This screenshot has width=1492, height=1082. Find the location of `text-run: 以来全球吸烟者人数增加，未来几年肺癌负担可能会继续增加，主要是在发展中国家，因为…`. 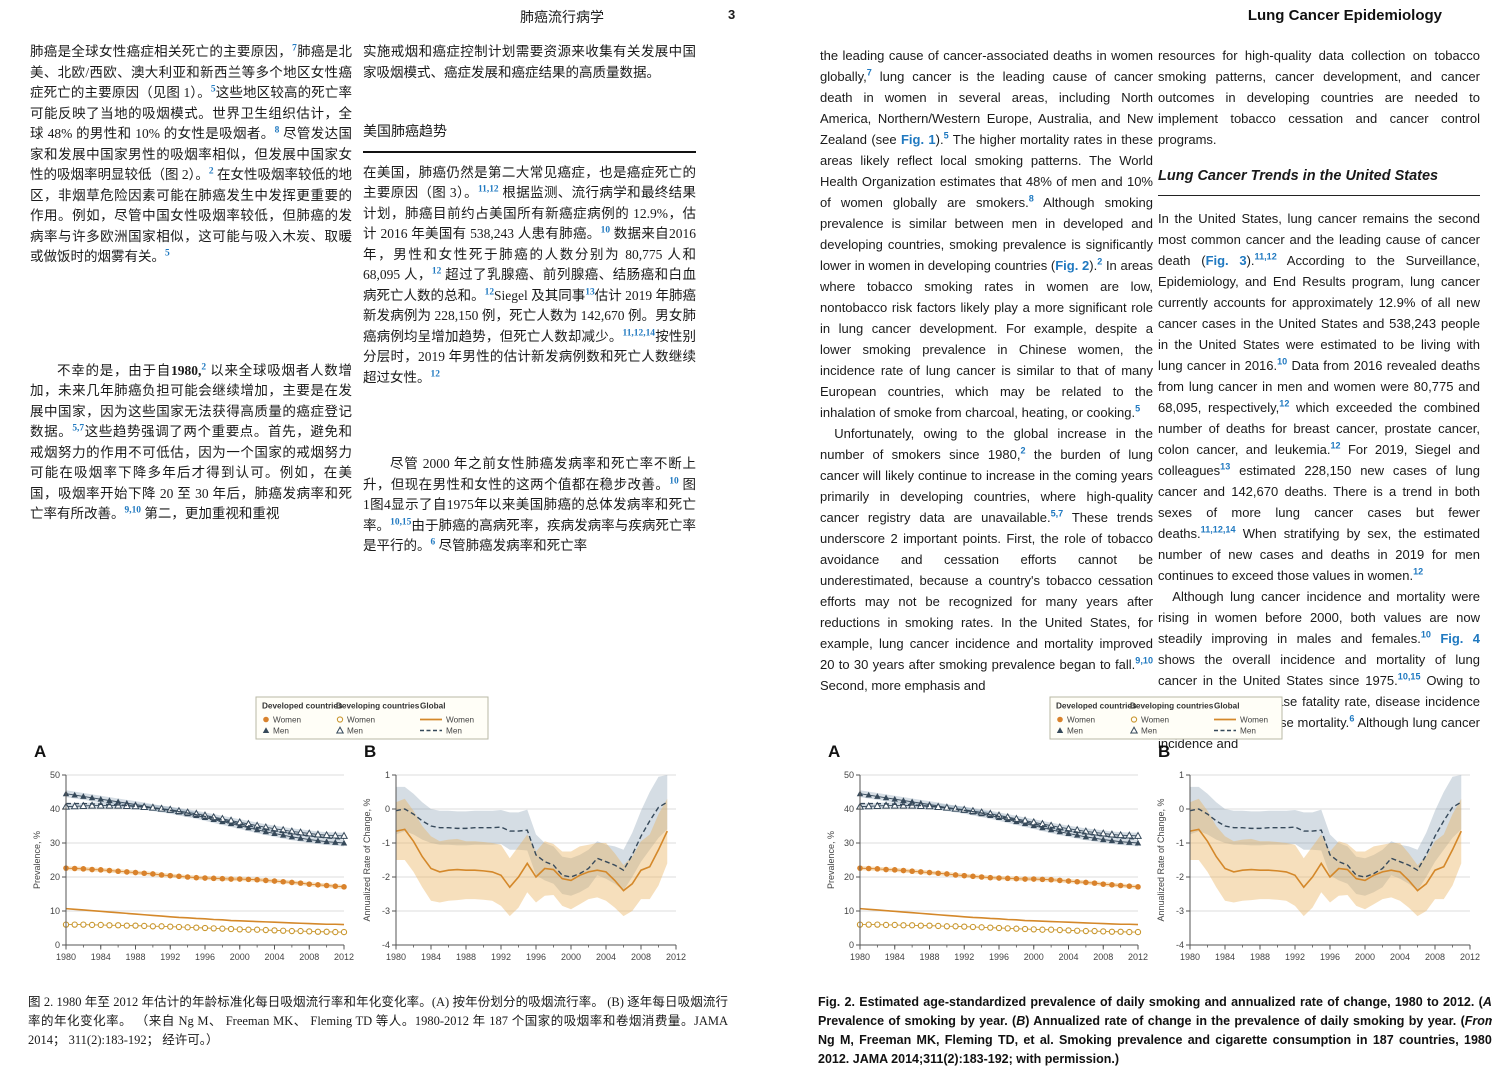

text-run: 以来全球吸烟者人数增加，未来几年肺癌负担可能会继续增加，主要是在发展中国家，因为… is located at coordinates (191, 401).